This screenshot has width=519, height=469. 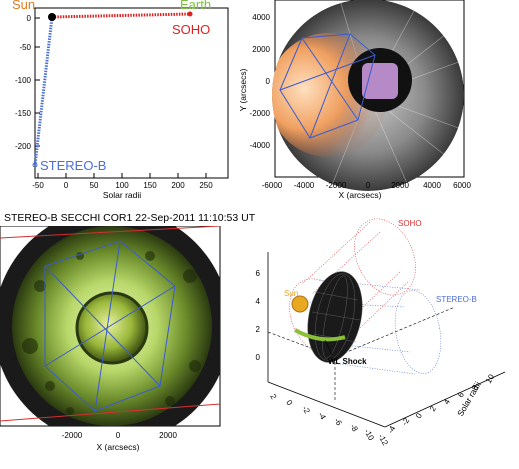 What do you see at coordinates (150, 185) in the screenshot?
I see `x-tick-label: 150` at bounding box center [150, 185].